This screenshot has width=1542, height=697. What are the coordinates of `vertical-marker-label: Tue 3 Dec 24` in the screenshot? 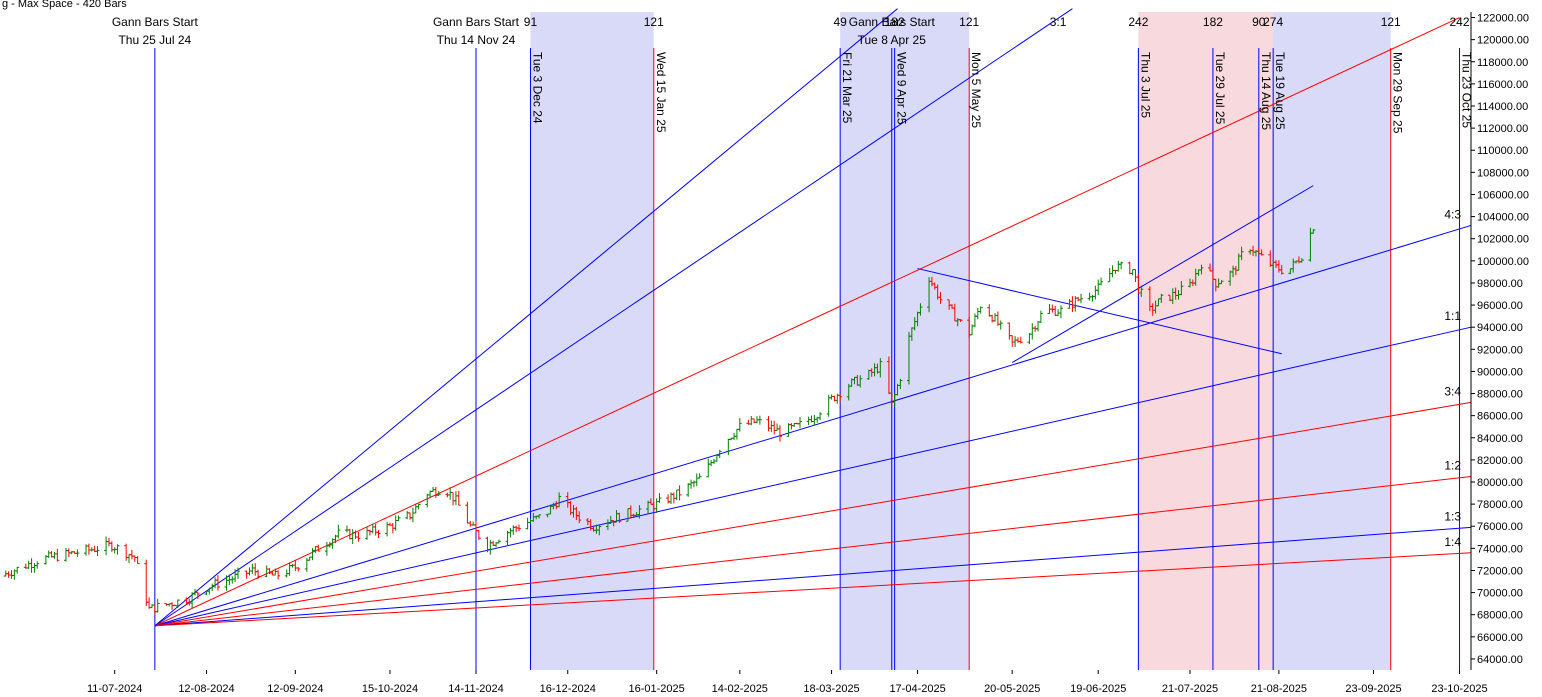 It's located at (537, 88).